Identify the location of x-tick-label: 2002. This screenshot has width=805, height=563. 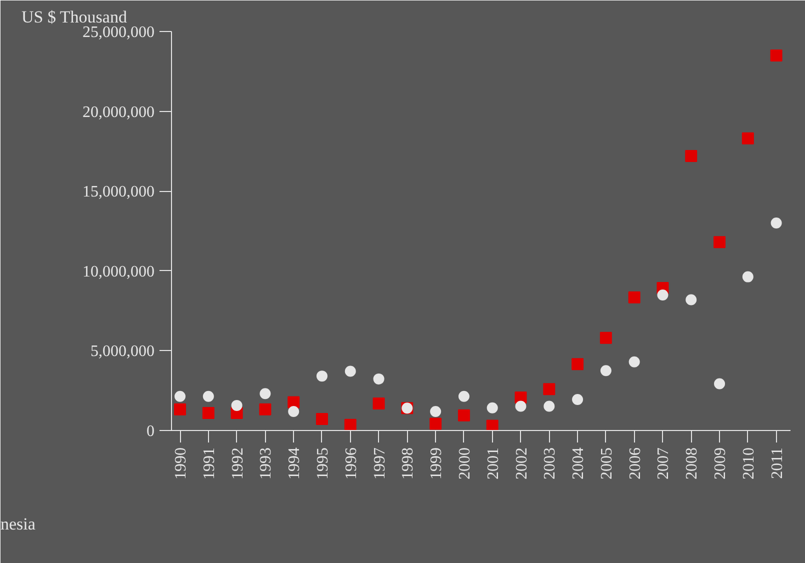
(521, 464).